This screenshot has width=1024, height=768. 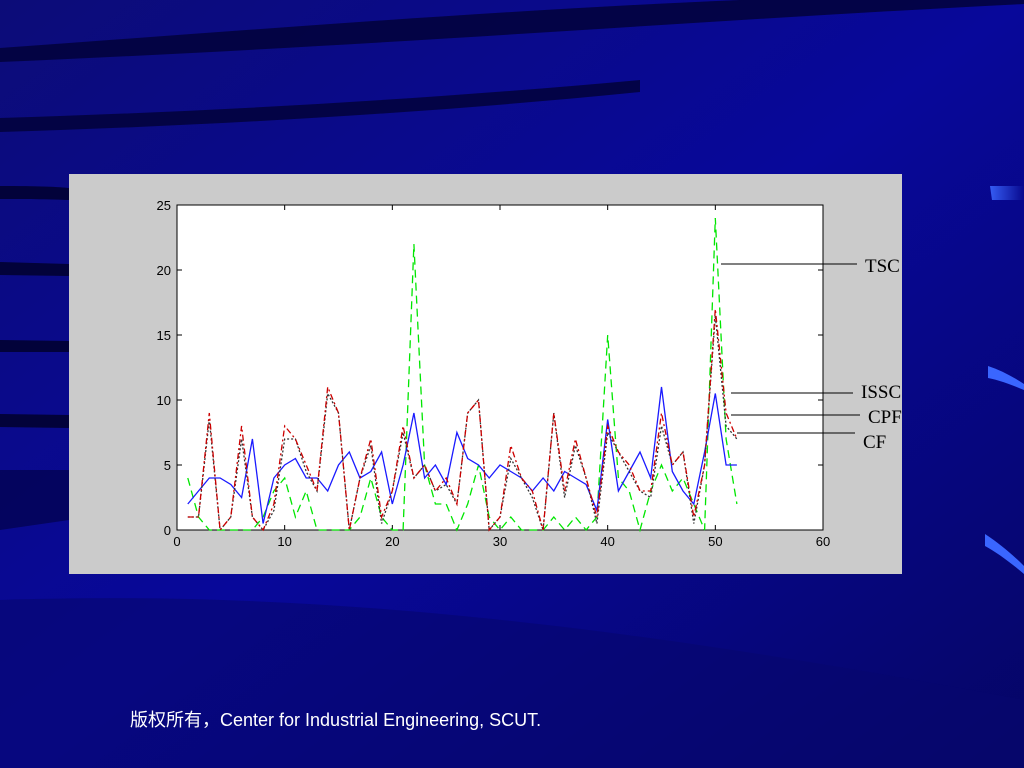 What do you see at coordinates (164, 270) in the screenshot?
I see `y-tick-label: 20` at bounding box center [164, 270].